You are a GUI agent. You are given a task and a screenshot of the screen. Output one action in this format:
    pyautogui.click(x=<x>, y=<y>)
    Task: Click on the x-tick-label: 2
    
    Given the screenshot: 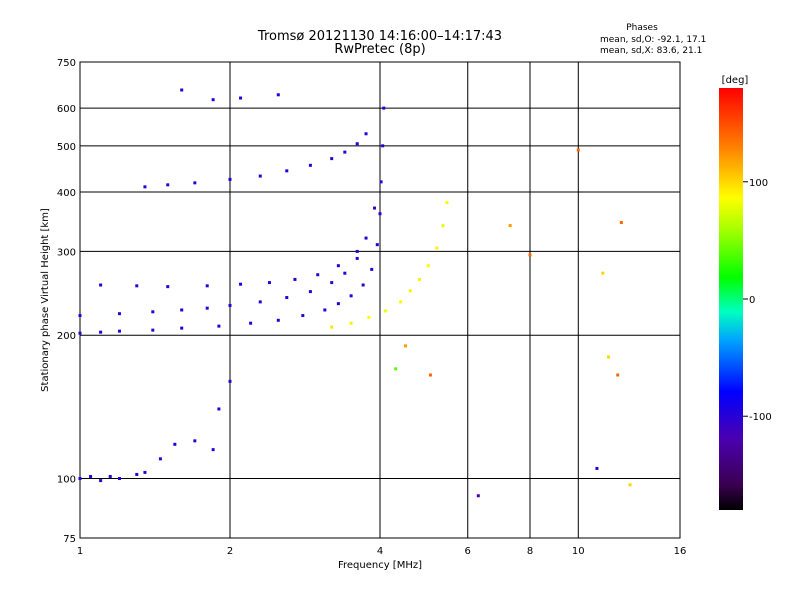 What is the action you would take?
    pyautogui.click(x=230, y=551)
    